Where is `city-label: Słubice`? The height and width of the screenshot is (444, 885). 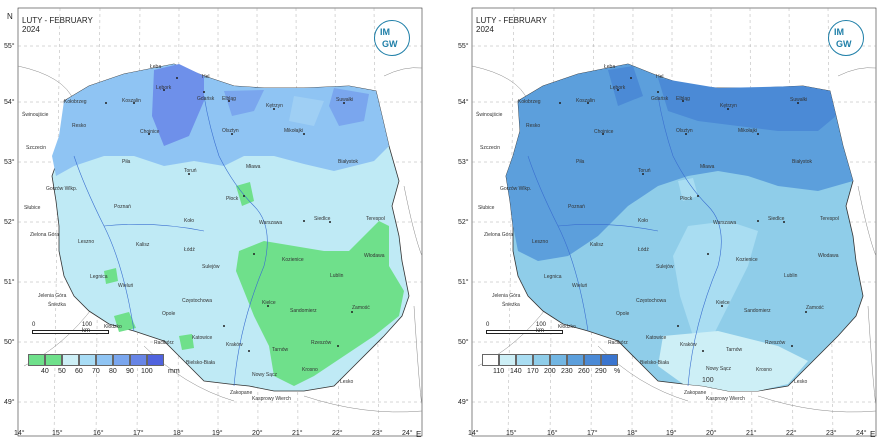 city-label: Słubice is located at coordinates (486, 208).